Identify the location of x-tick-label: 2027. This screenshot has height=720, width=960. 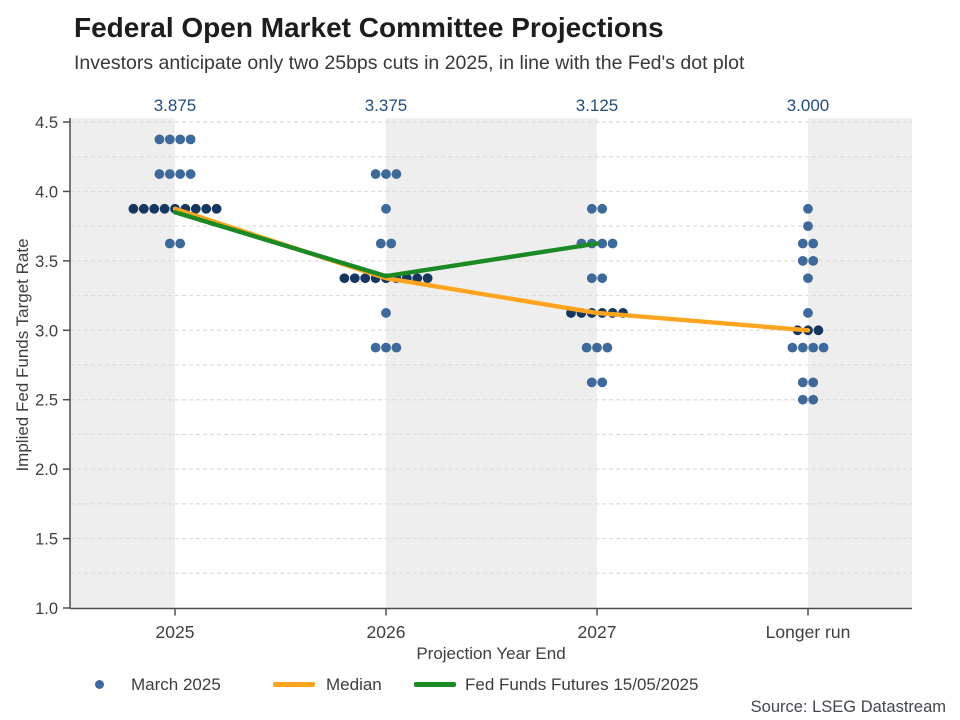
(597, 632).